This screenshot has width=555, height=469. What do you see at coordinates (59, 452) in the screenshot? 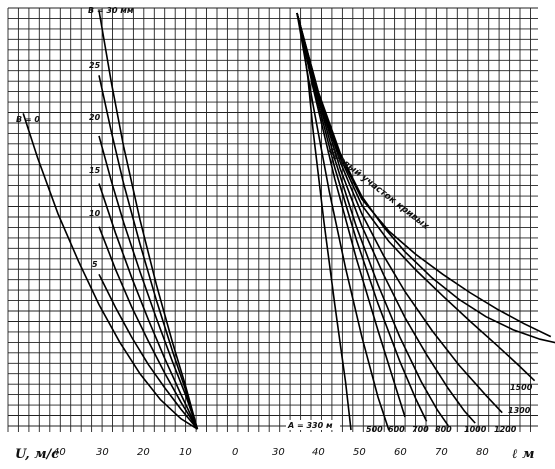
I see `tick-left-40: 40` at bounding box center [59, 452].